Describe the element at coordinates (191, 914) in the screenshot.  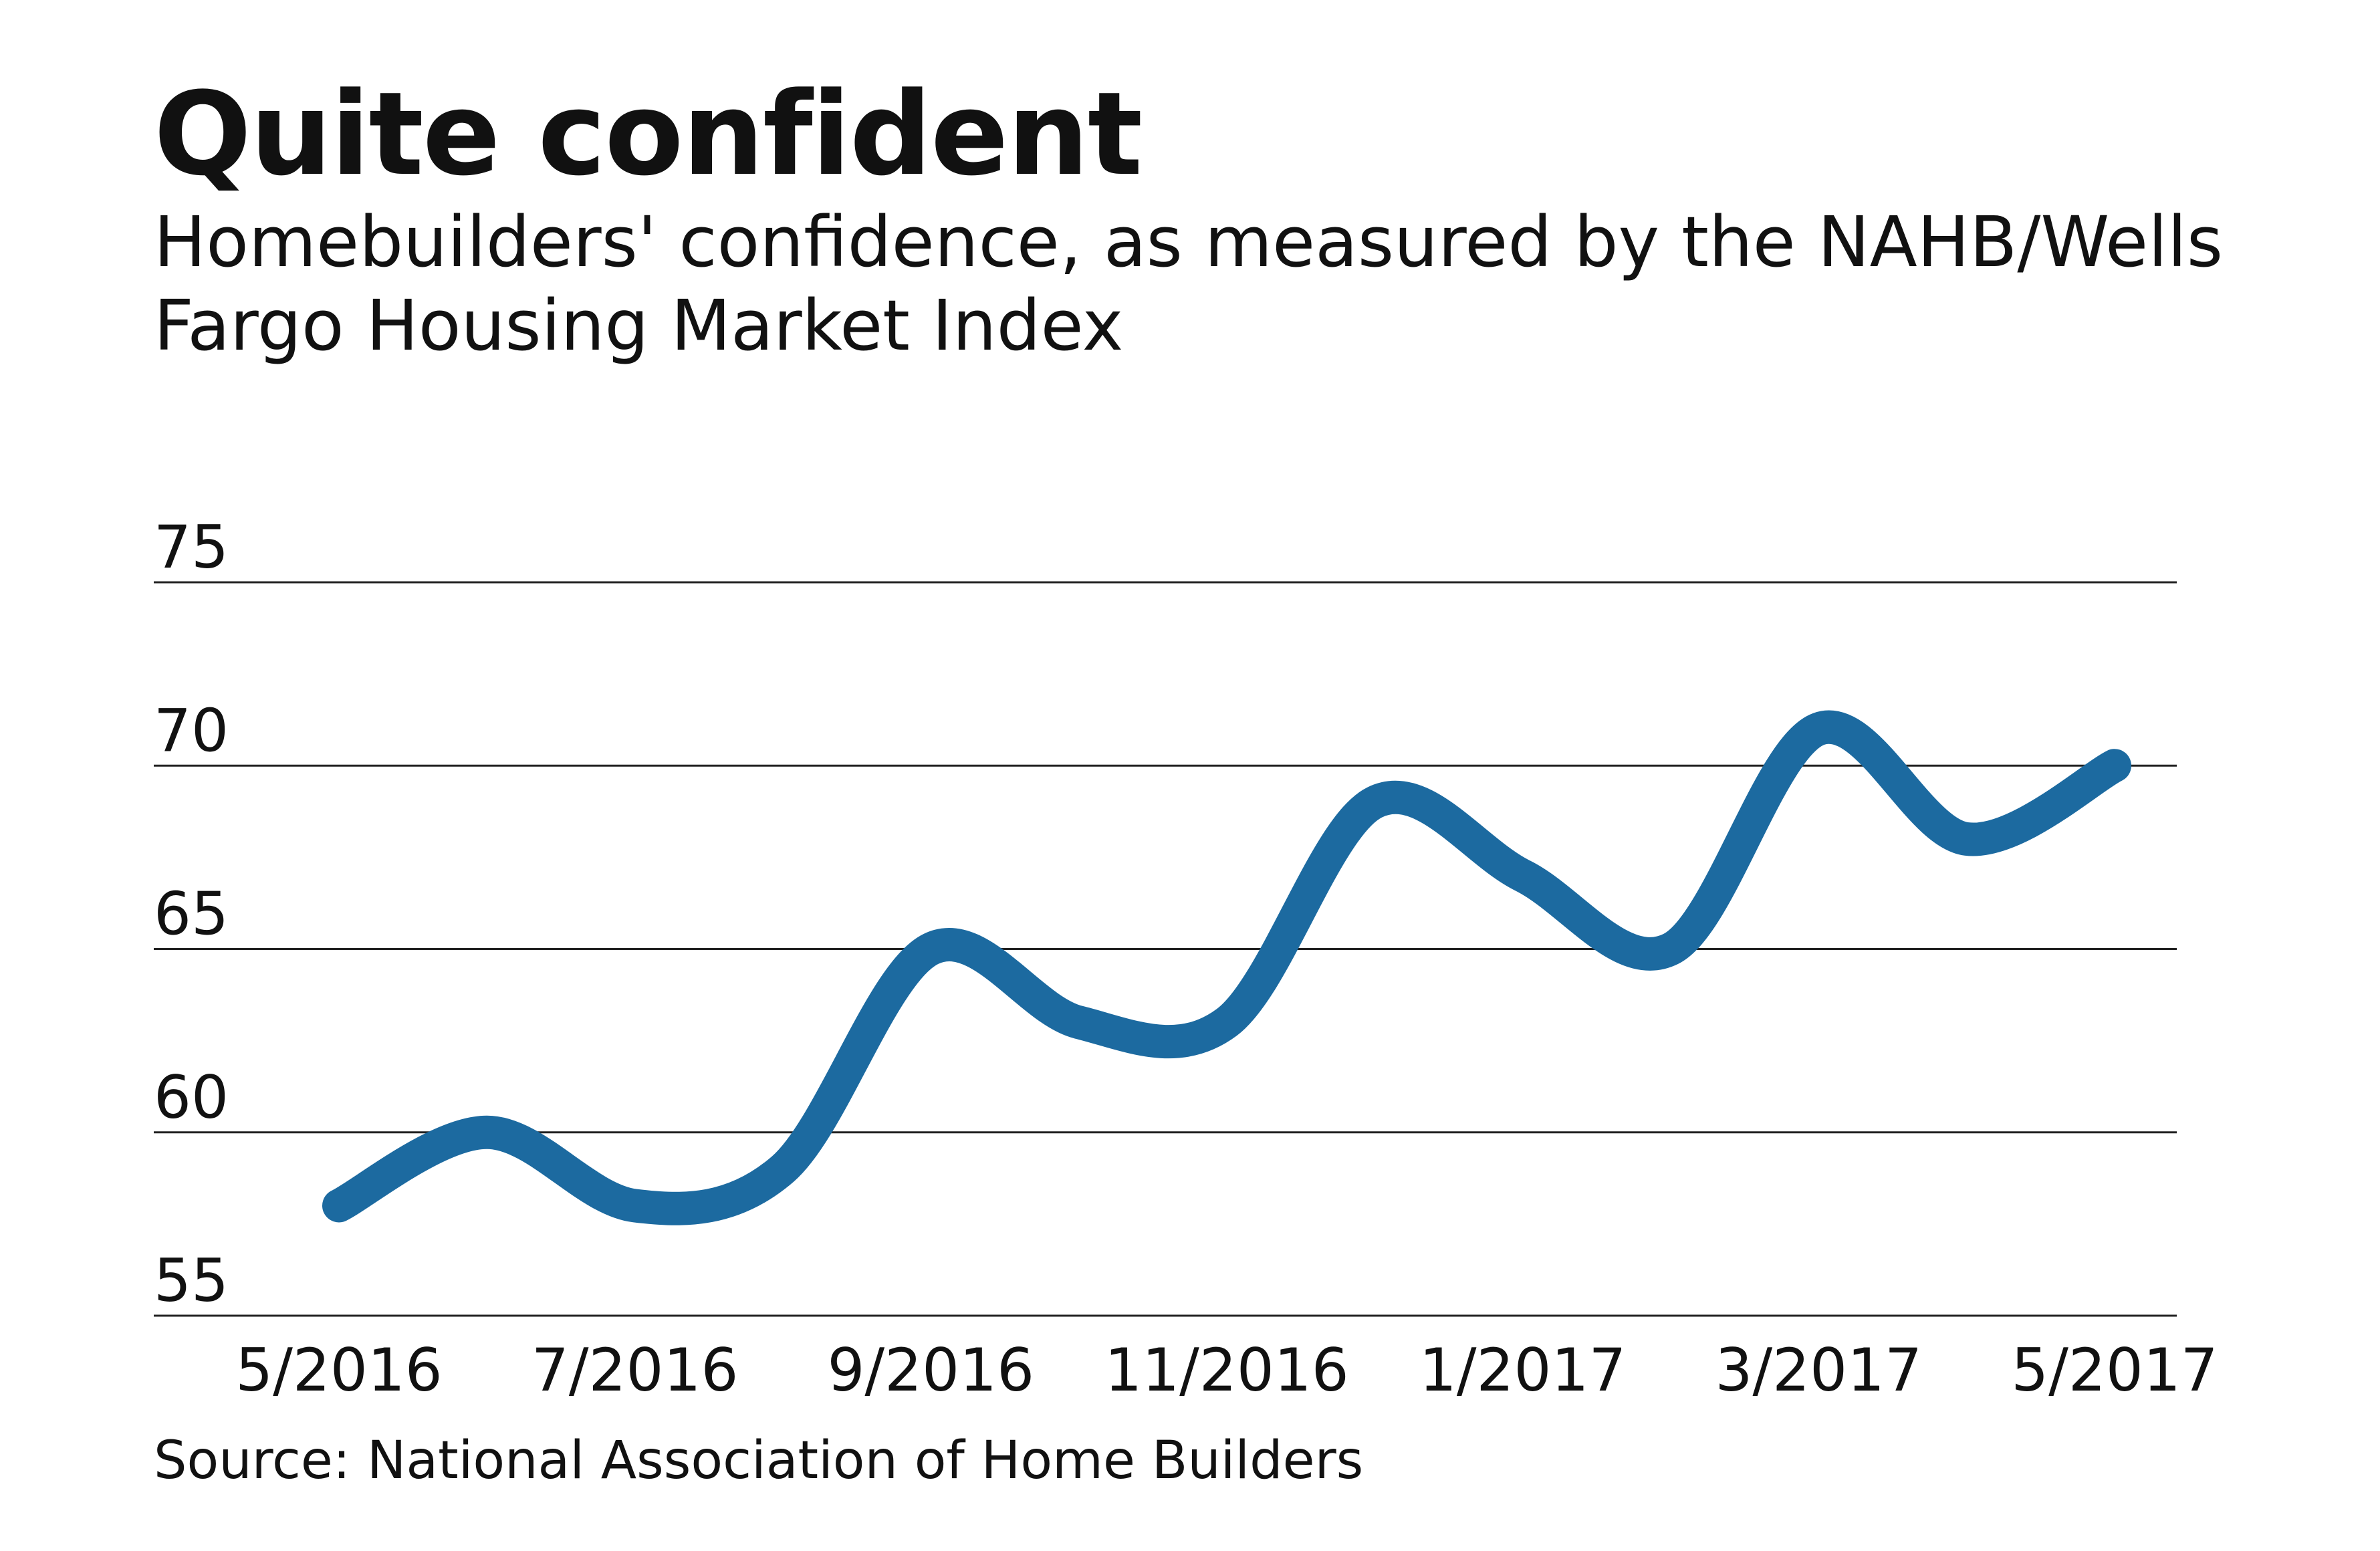
I see `y-tick-label: 65` at that location.